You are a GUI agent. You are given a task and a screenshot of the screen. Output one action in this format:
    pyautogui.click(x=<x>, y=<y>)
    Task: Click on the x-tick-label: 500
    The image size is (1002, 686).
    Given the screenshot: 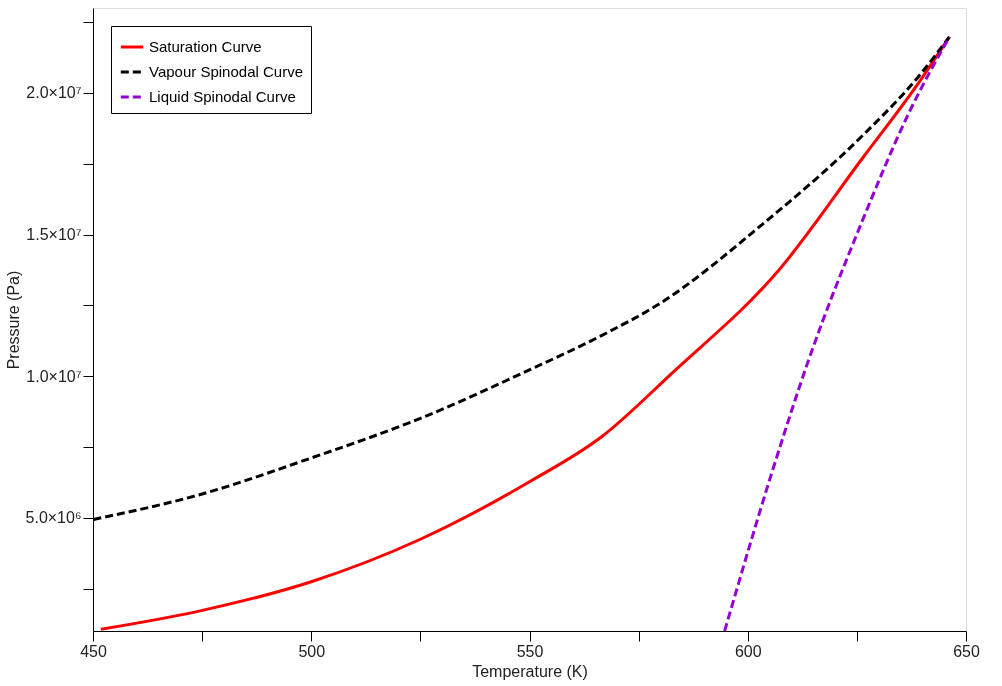 What is the action you would take?
    pyautogui.click(x=312, y=651)
    